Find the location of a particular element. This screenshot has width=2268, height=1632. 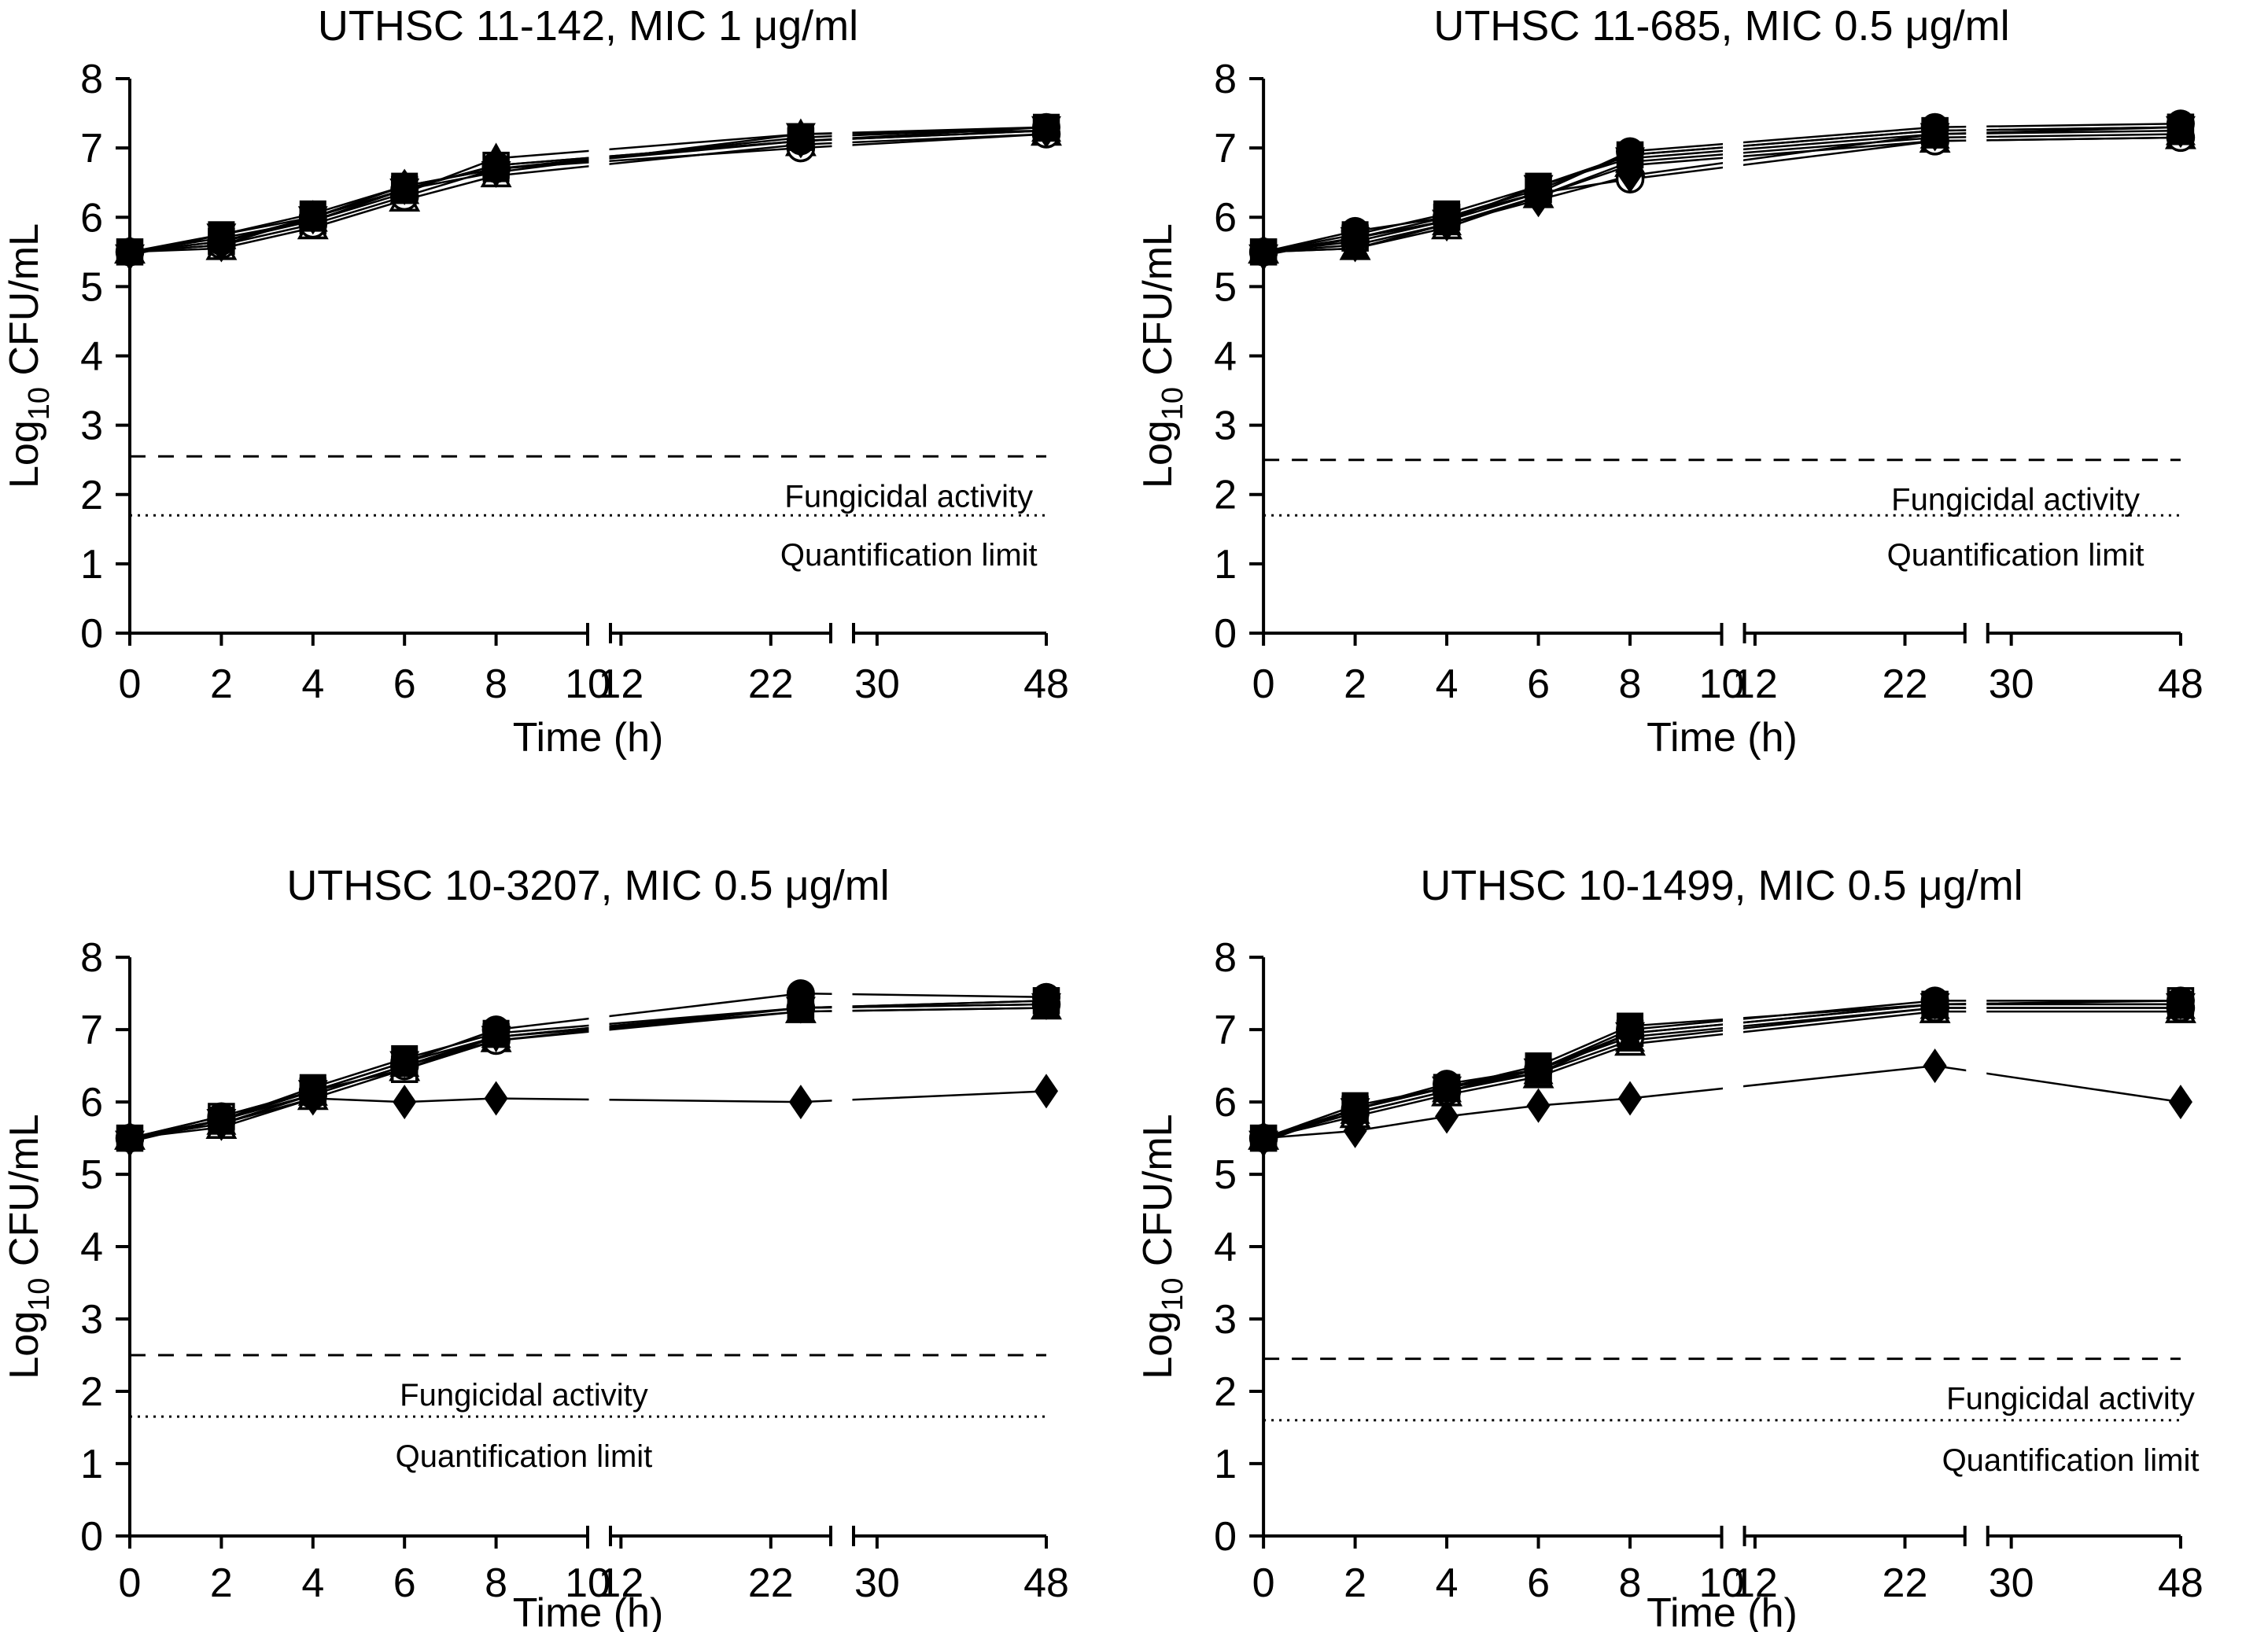

series-line-triangle-down-filled is located at coordinates (588, 191).